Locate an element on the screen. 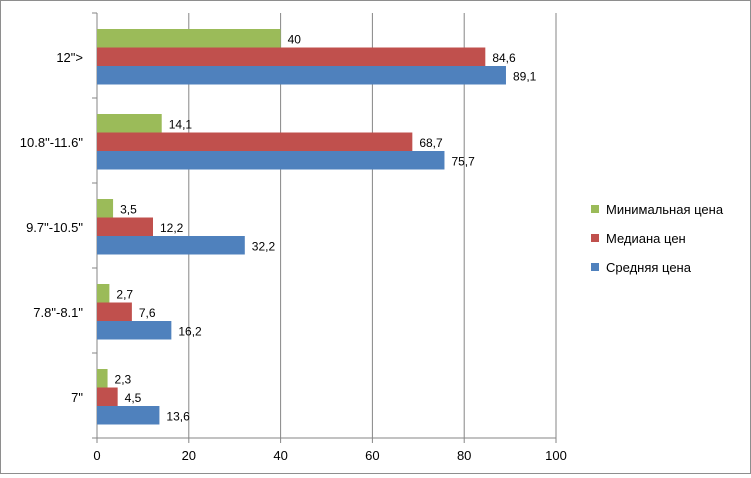 The image size is (751, 478). data-label: 68,7 is located at coordinates (431, 143).